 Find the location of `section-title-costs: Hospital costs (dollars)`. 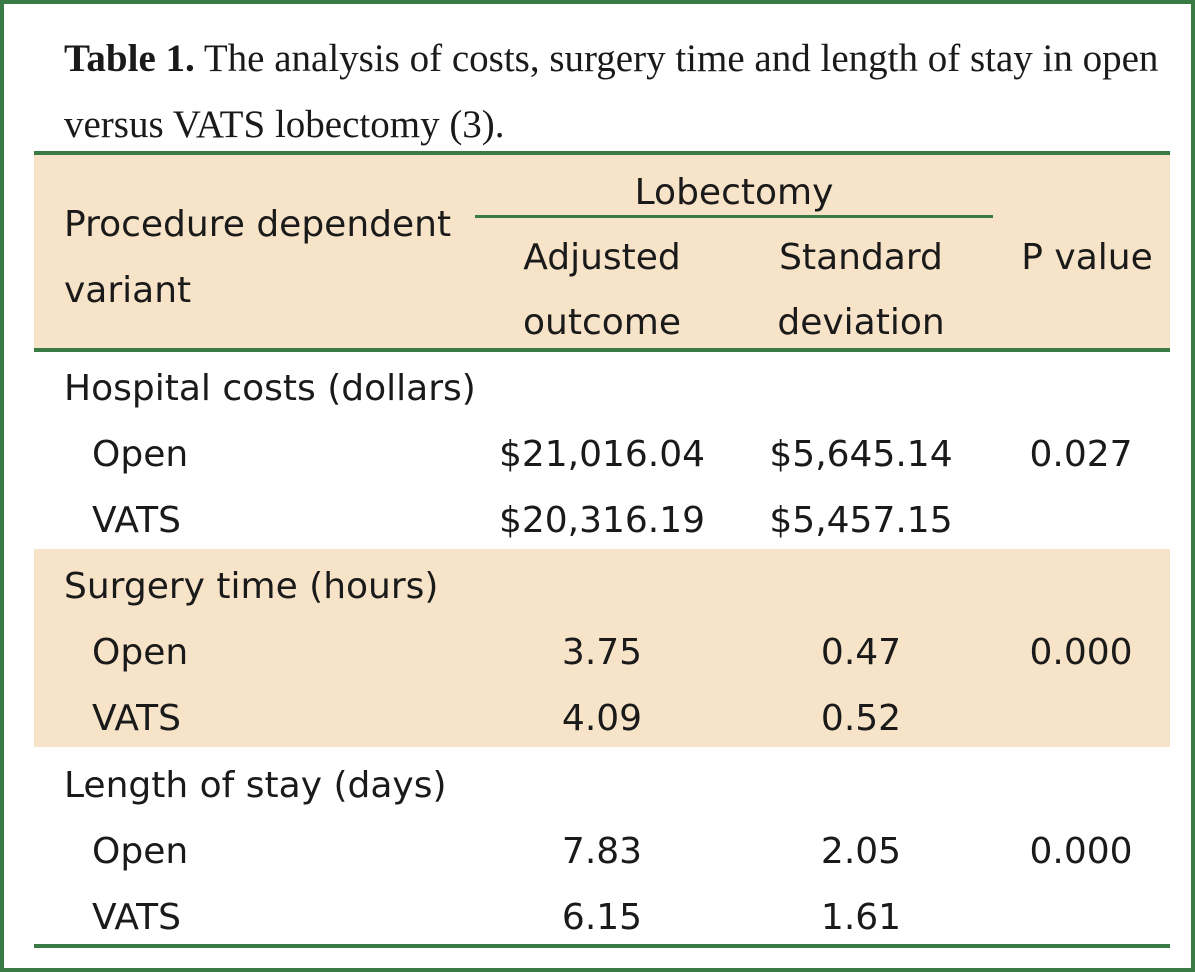

section-title-costs: Hospital costs (dollars) is located at coordinates (270, 388).